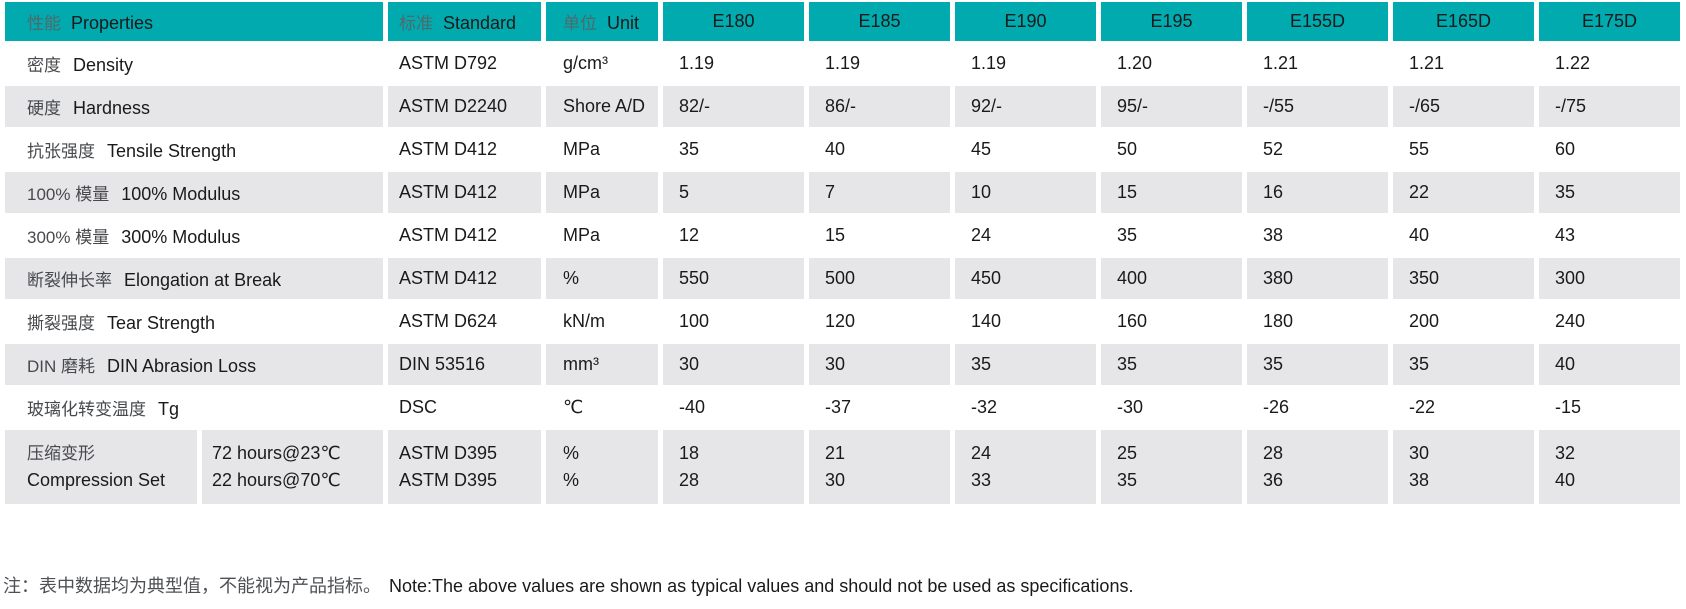  I want to click on property-label-en: Density, so click(103, 65).